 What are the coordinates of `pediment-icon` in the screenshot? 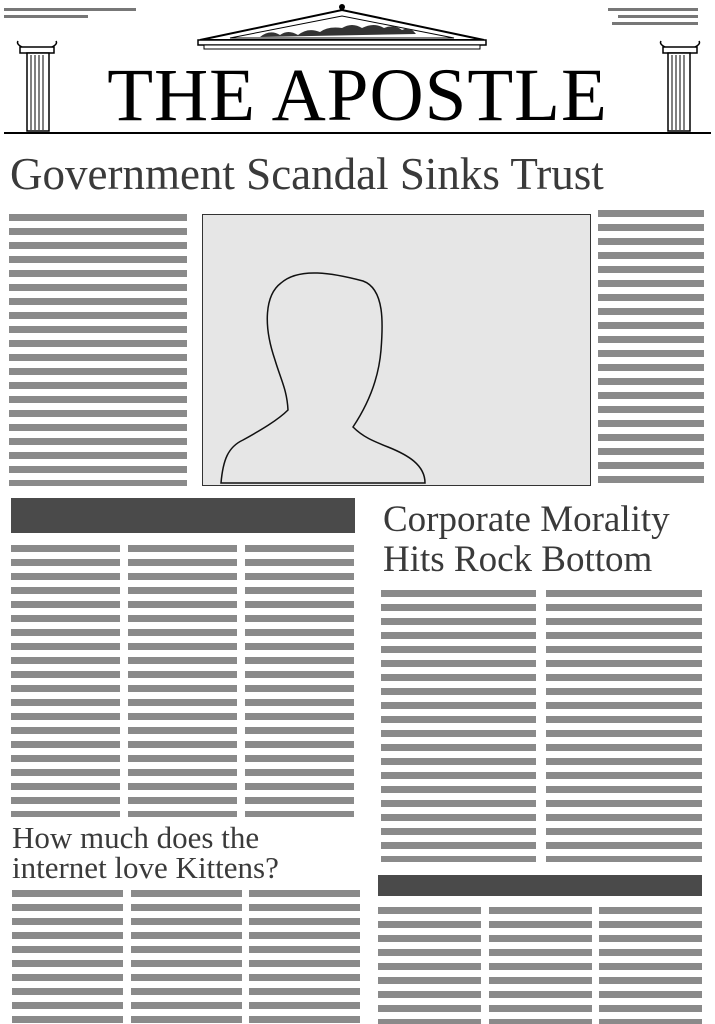 It's located at (342, 27).